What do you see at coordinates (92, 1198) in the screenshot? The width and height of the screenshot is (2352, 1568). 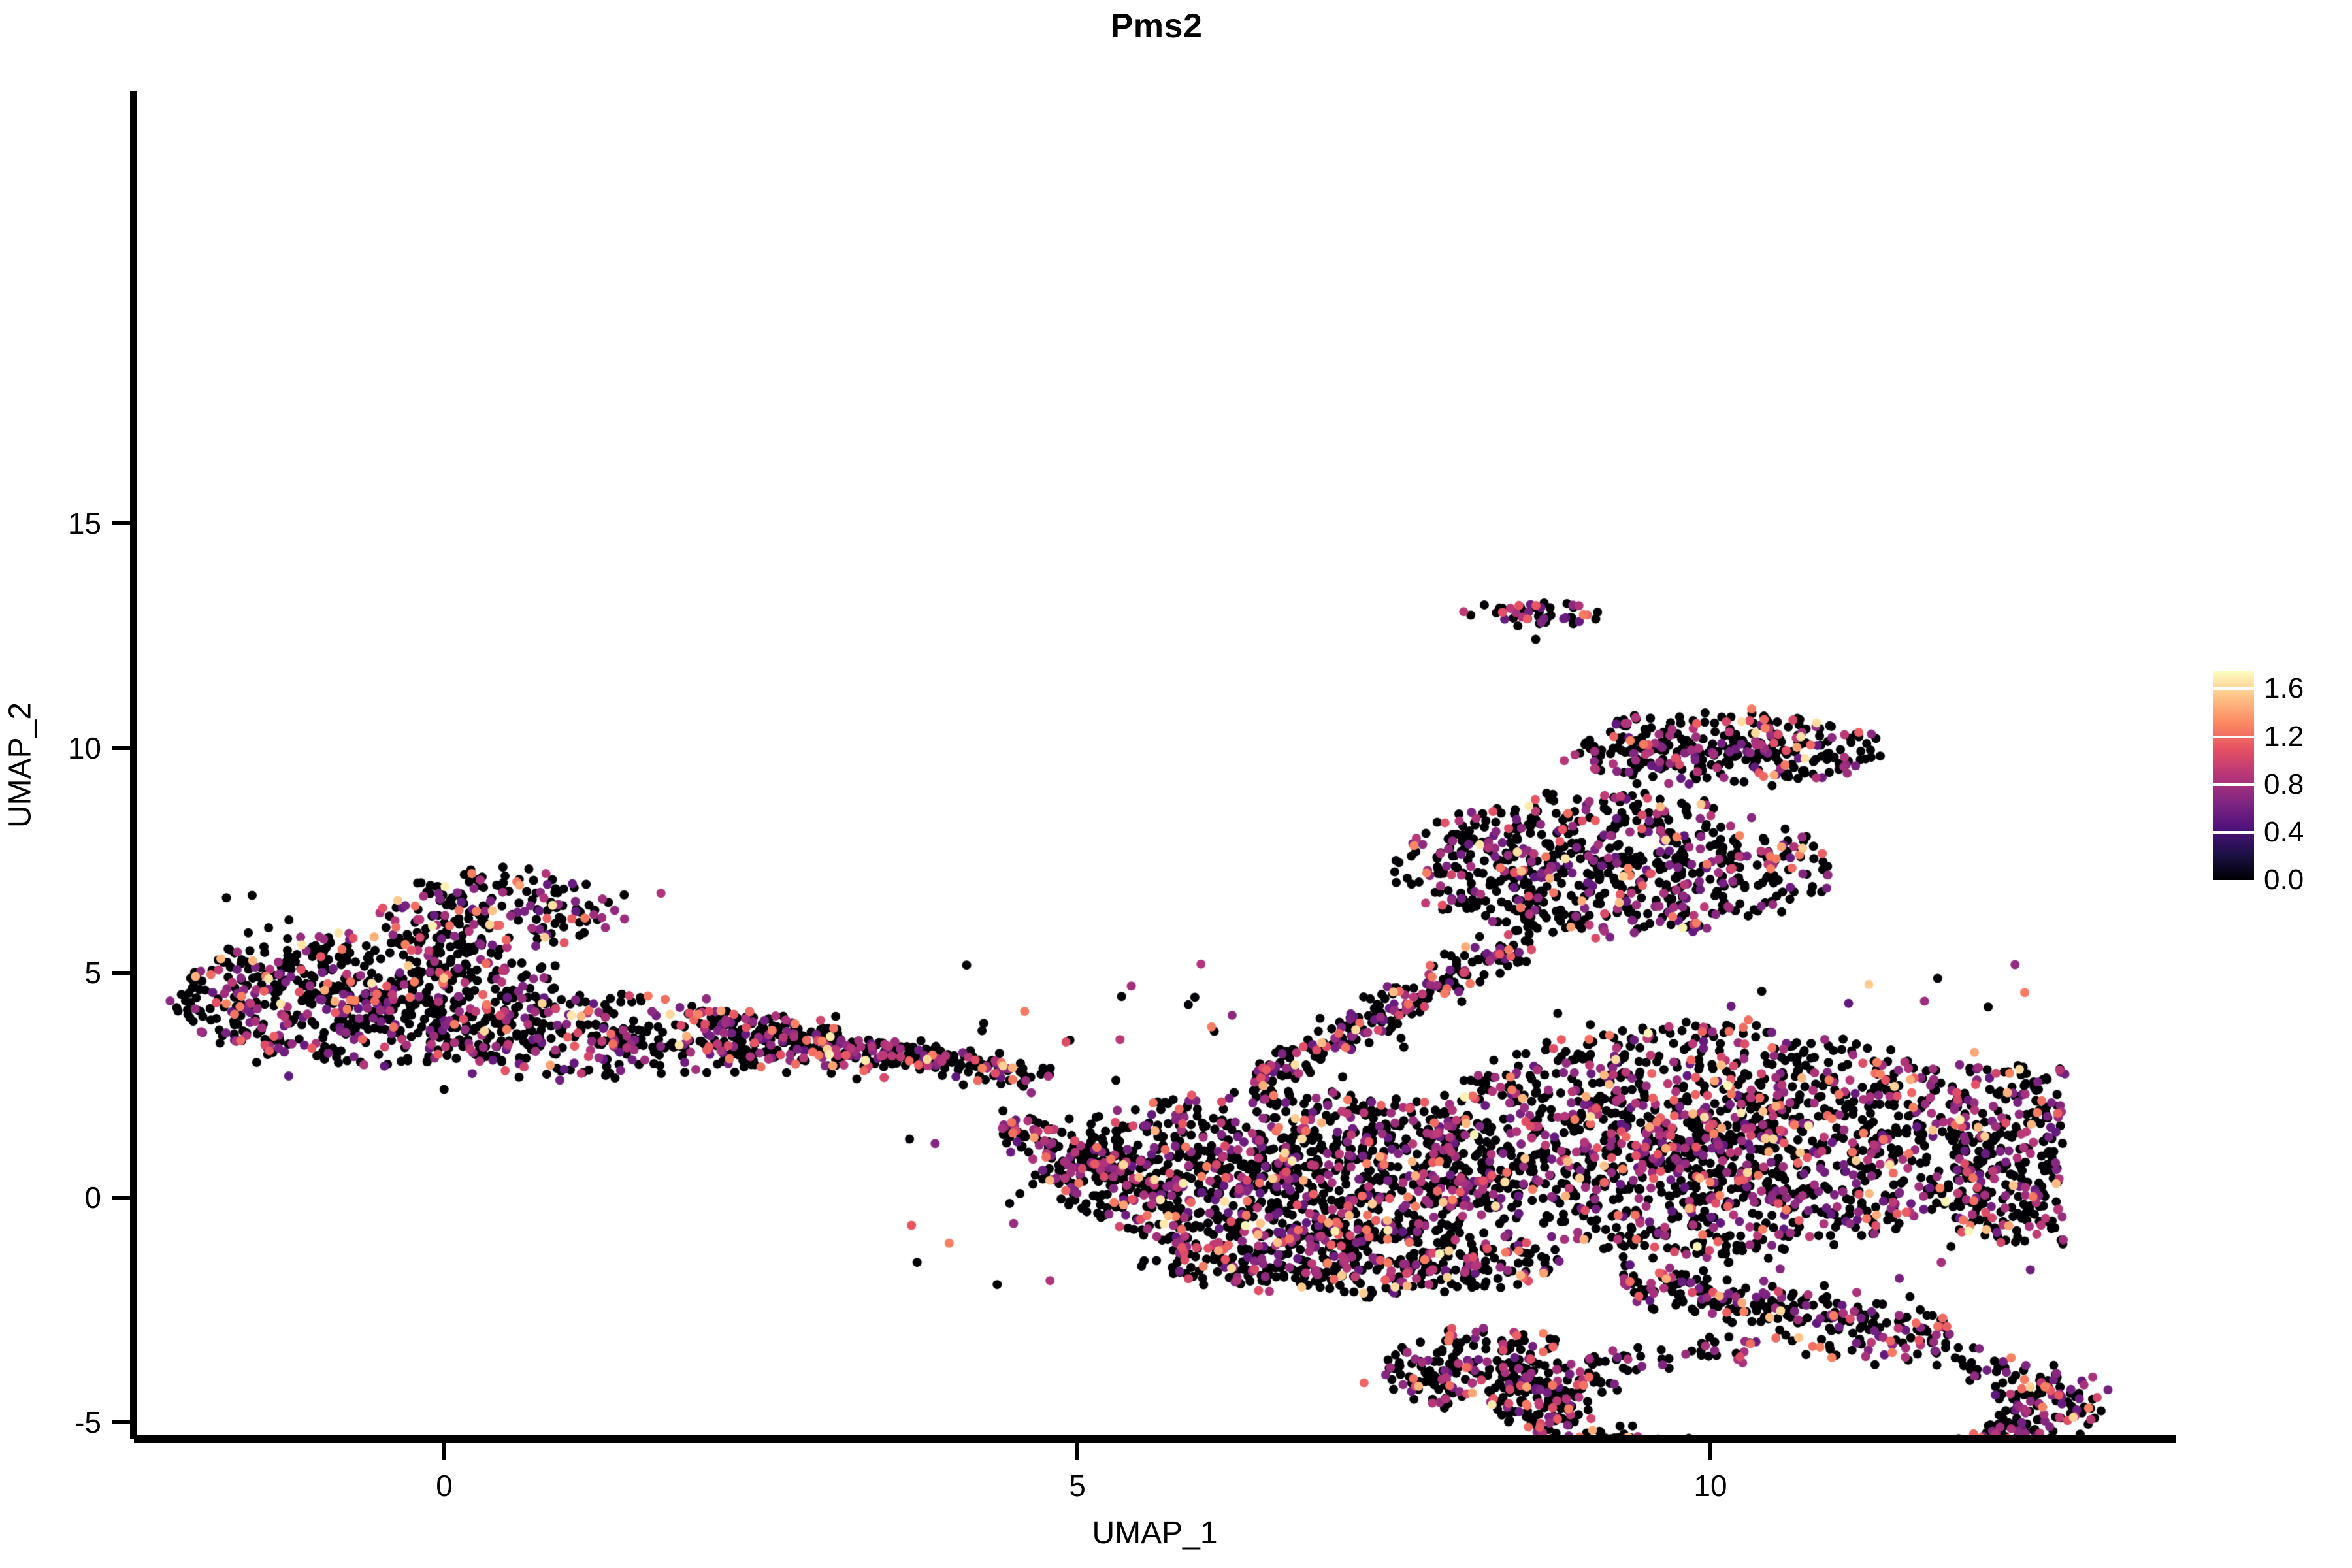 I see `y-tick-label: 0` at bounding box center [92, 1198].